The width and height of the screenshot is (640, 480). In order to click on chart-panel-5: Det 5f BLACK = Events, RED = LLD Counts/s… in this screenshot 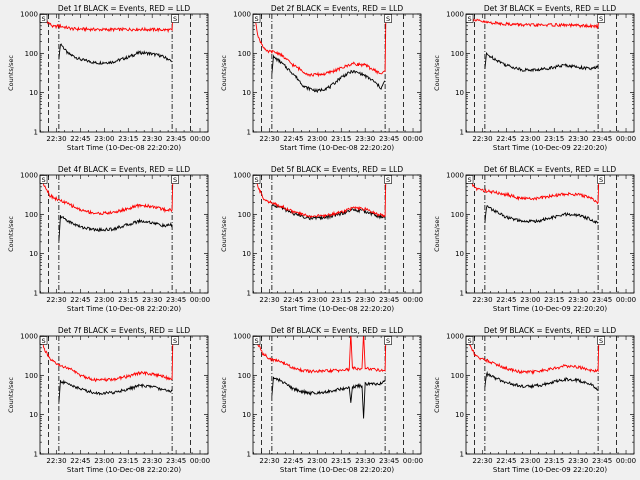, I will do `click(321, 239)`.